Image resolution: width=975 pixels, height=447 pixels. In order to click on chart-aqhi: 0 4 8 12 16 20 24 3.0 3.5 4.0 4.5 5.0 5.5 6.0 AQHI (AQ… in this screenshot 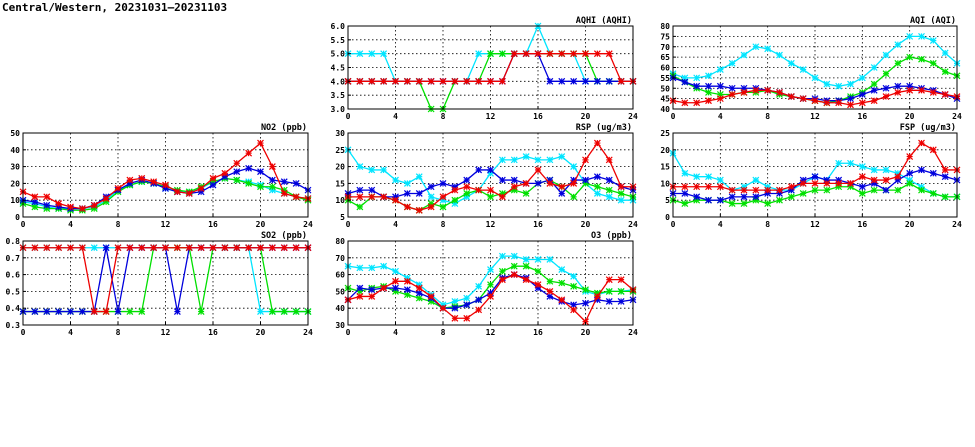, I will do `click(484, 68)`.